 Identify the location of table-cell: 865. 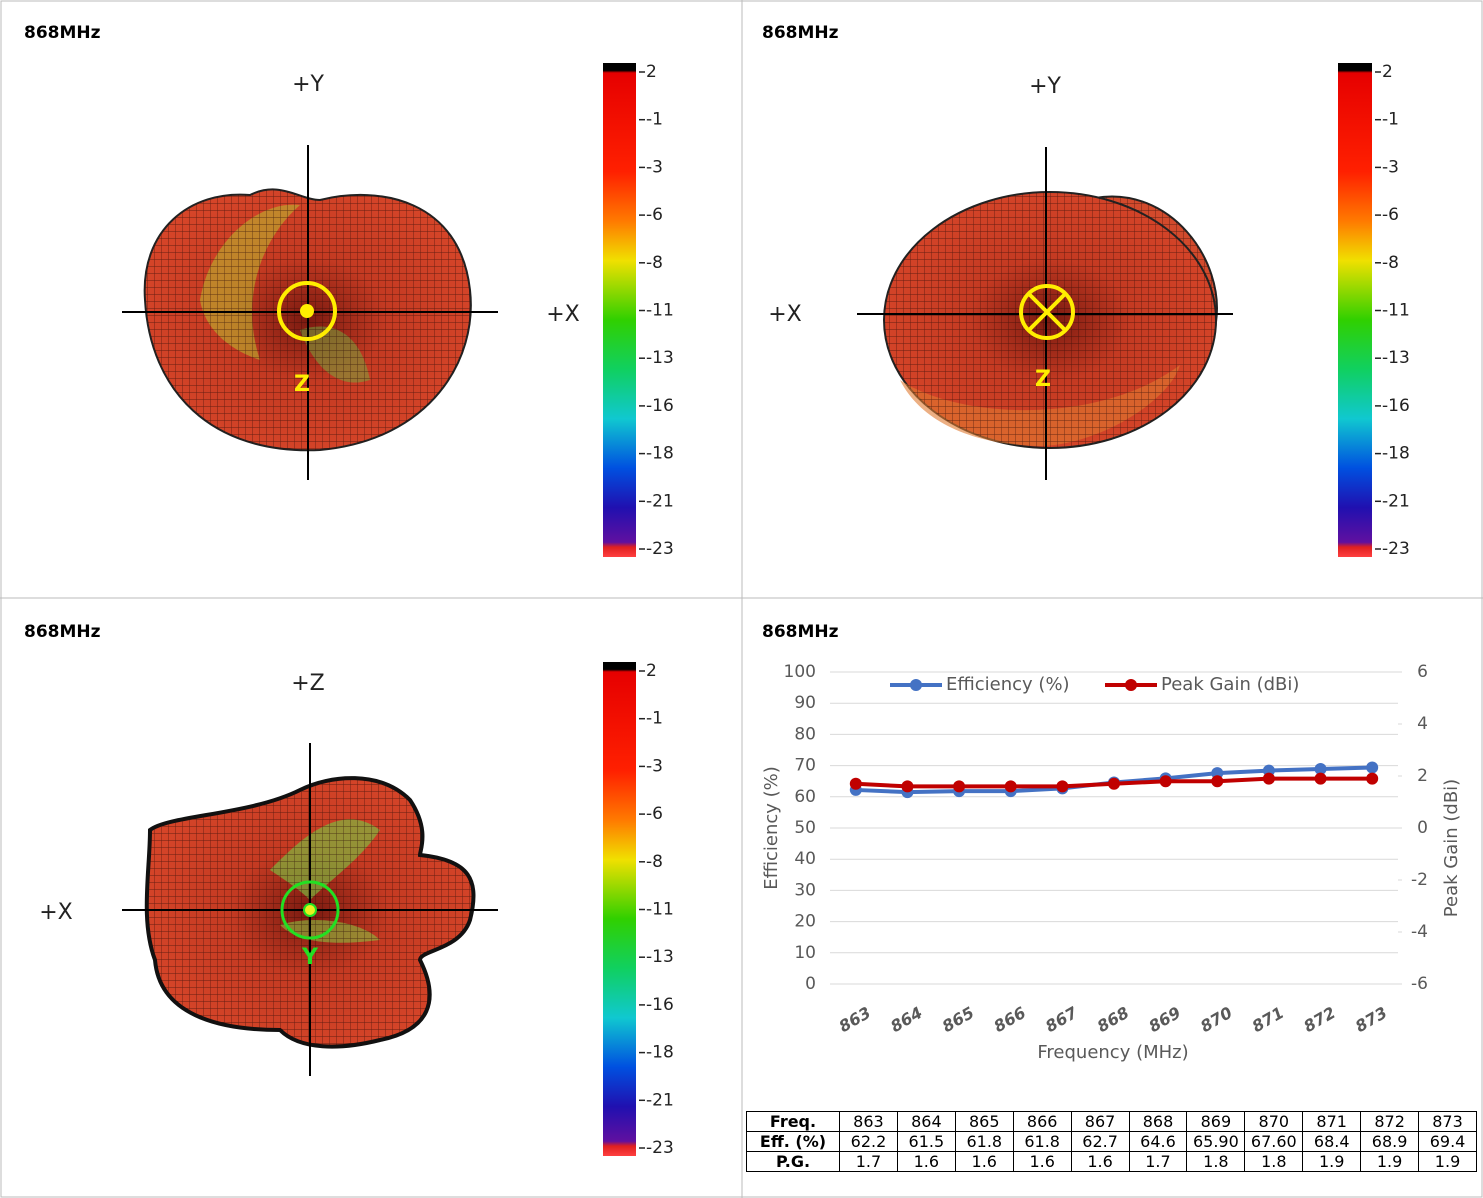
(984, 1121).